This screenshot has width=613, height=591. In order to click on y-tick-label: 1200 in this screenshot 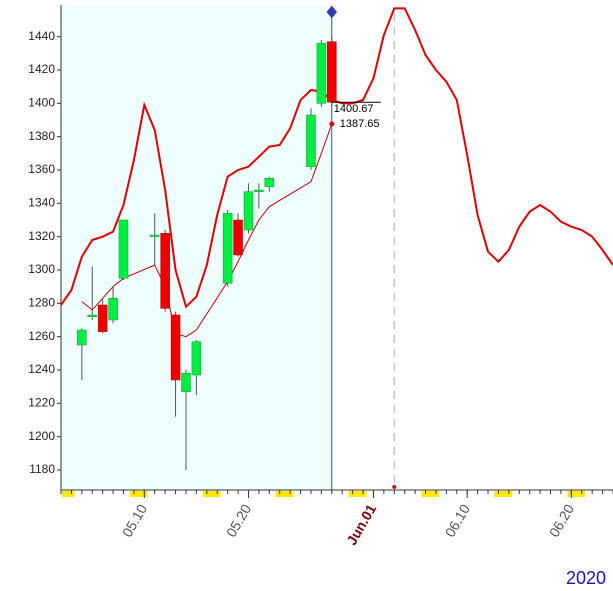, I will do `click(41, 436)`.